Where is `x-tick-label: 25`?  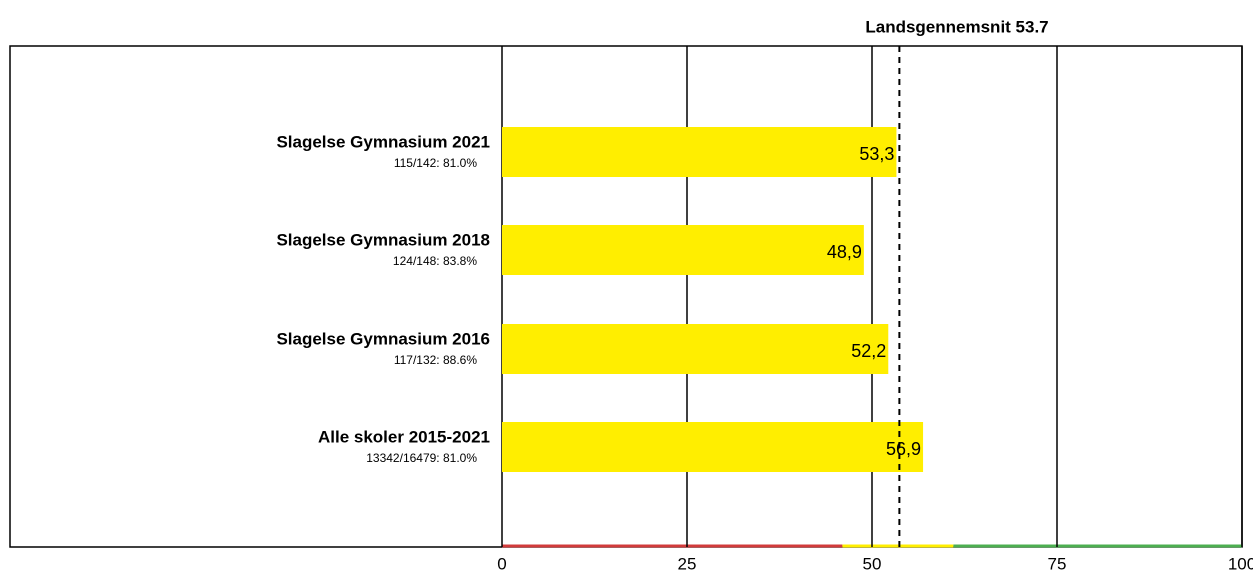
x-tick-label: 25 is located at coordinates (687, 563).